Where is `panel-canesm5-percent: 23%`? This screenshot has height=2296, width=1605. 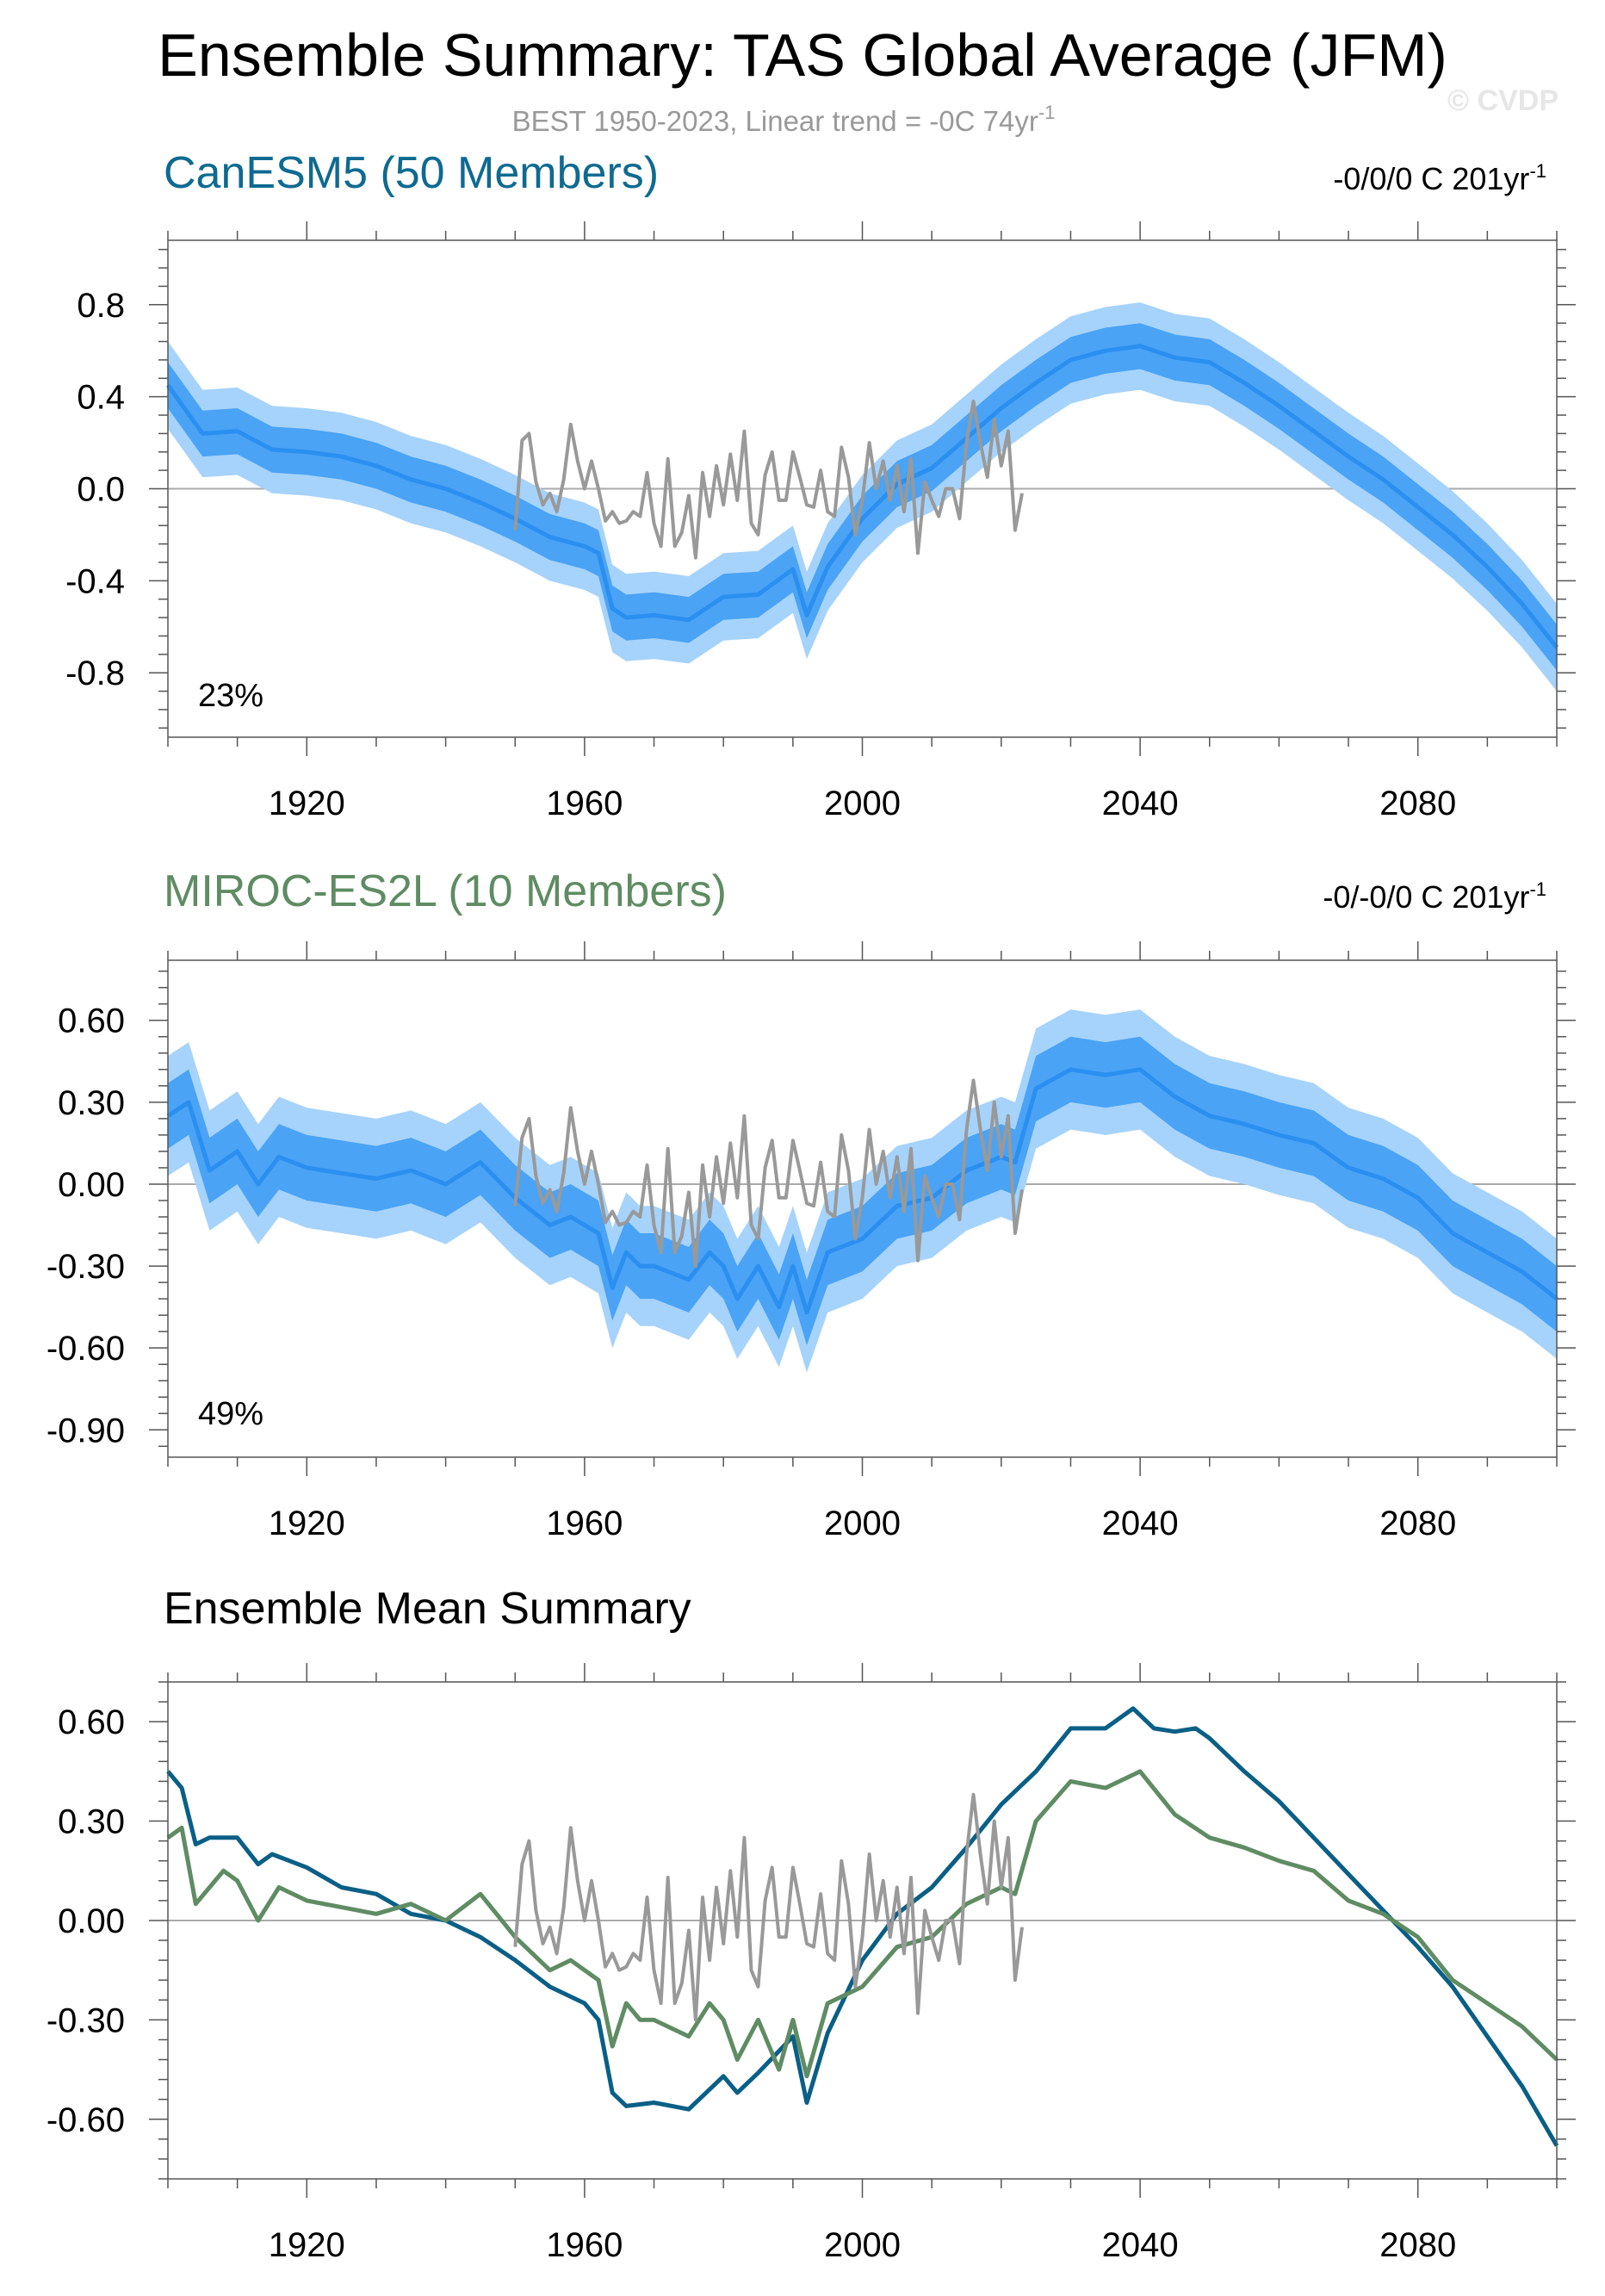 panel-canesm5-percent: 23% is located at coordinates (231, 696).